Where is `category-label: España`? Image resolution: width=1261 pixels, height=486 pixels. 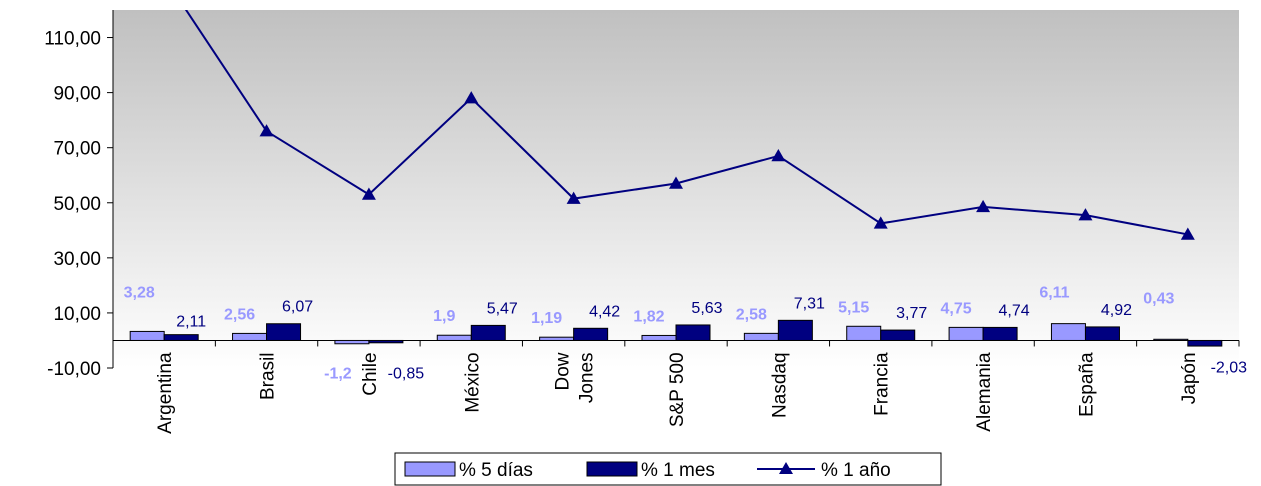
category-label: España is located at coordinates (1086, 384).